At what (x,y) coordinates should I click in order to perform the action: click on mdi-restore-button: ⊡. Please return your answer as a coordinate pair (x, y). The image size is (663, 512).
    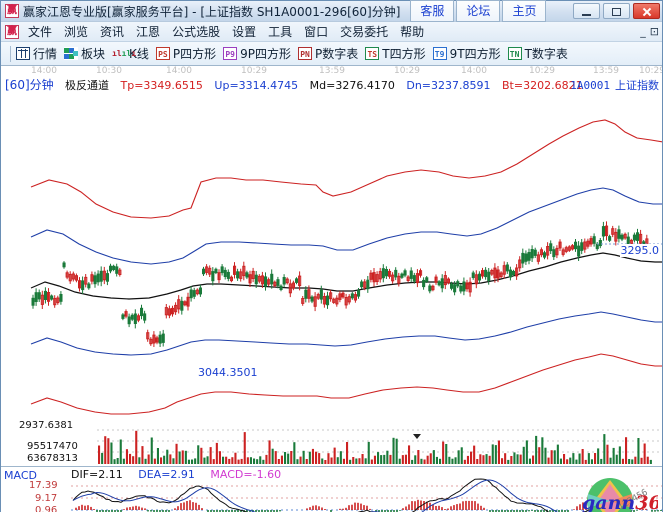
    Looking at the image, I should click on (654, 31).